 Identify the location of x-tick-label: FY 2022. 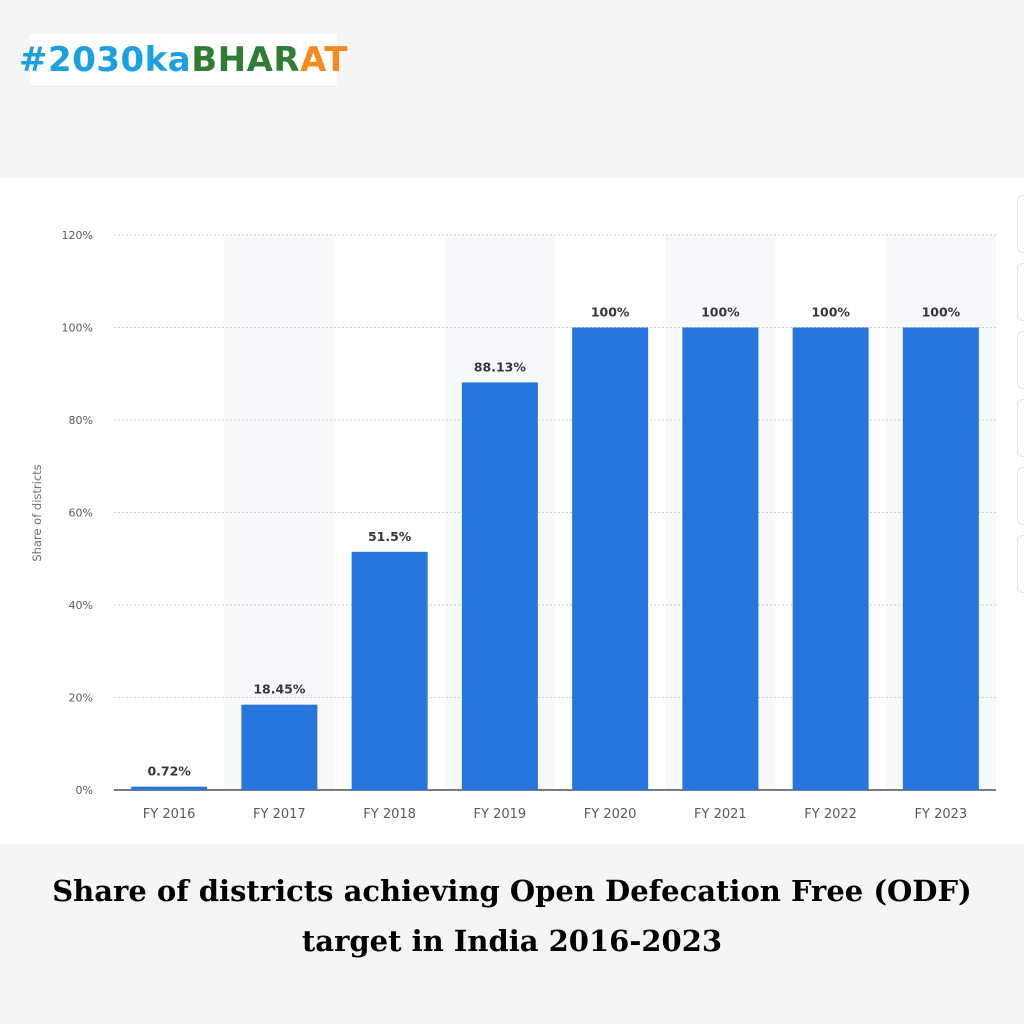
(830, 814).